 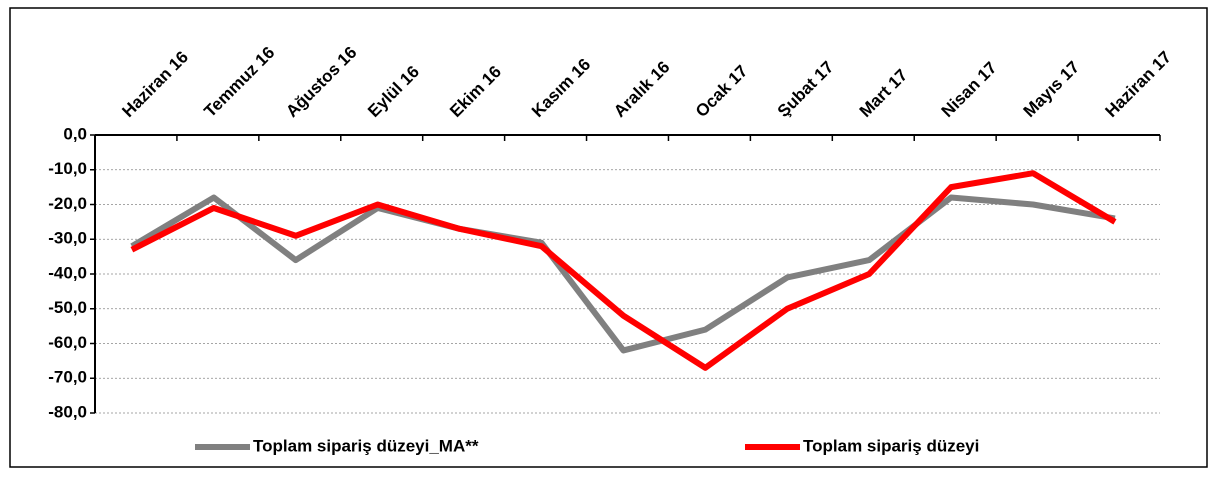 What do you see at coordinates (67, 272) in the screenshot?
I see `y-tick-label: -40,0` at bounding box center [67, 272].